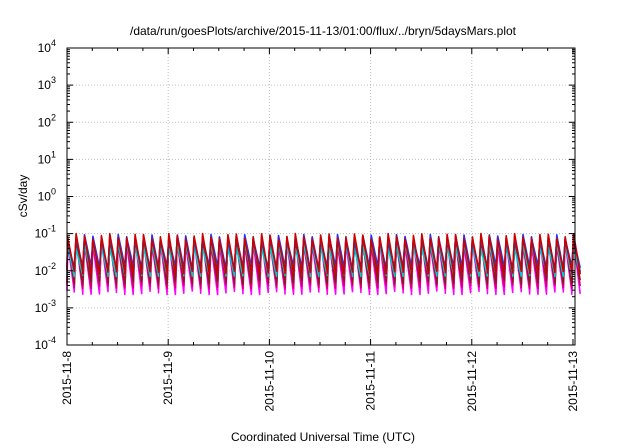 The image size is (640, 448). What do you see at coordinates (47, 157) in the screenshot?
I see `y-tick-label: 10¹` at bounding box center [47, 157].